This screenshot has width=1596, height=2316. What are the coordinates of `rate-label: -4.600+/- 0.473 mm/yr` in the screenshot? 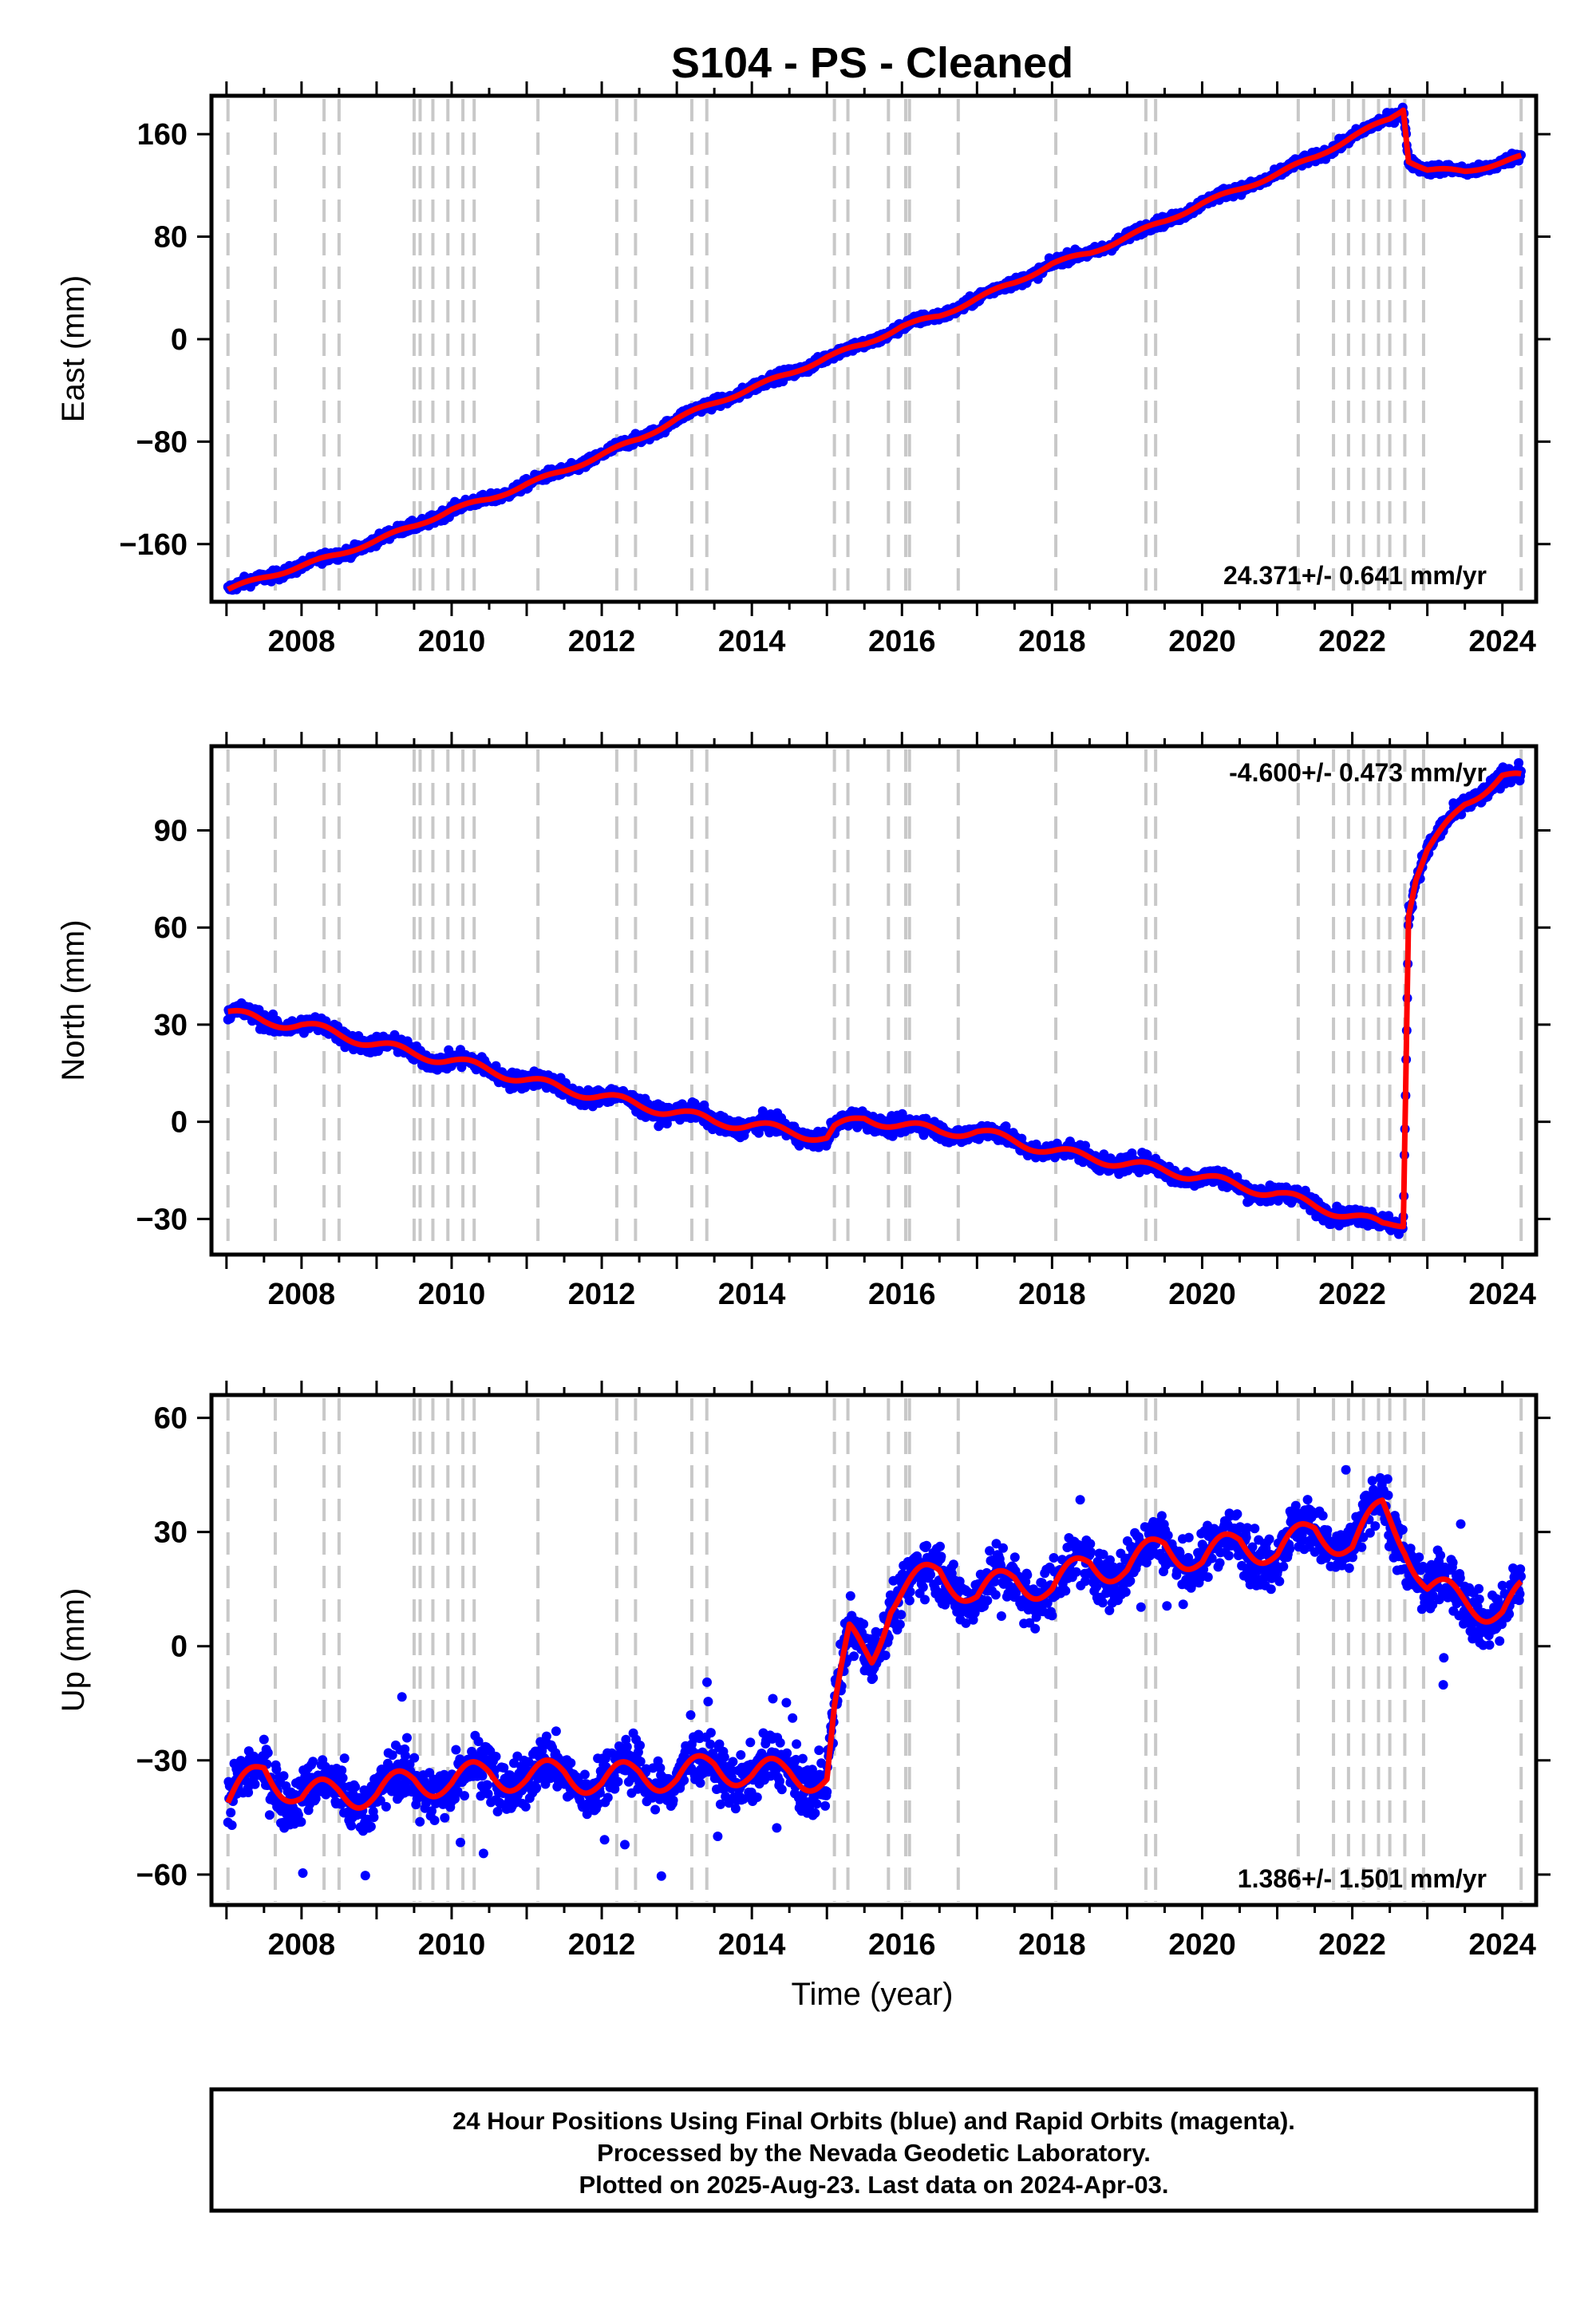 It's located at (1358, 772).